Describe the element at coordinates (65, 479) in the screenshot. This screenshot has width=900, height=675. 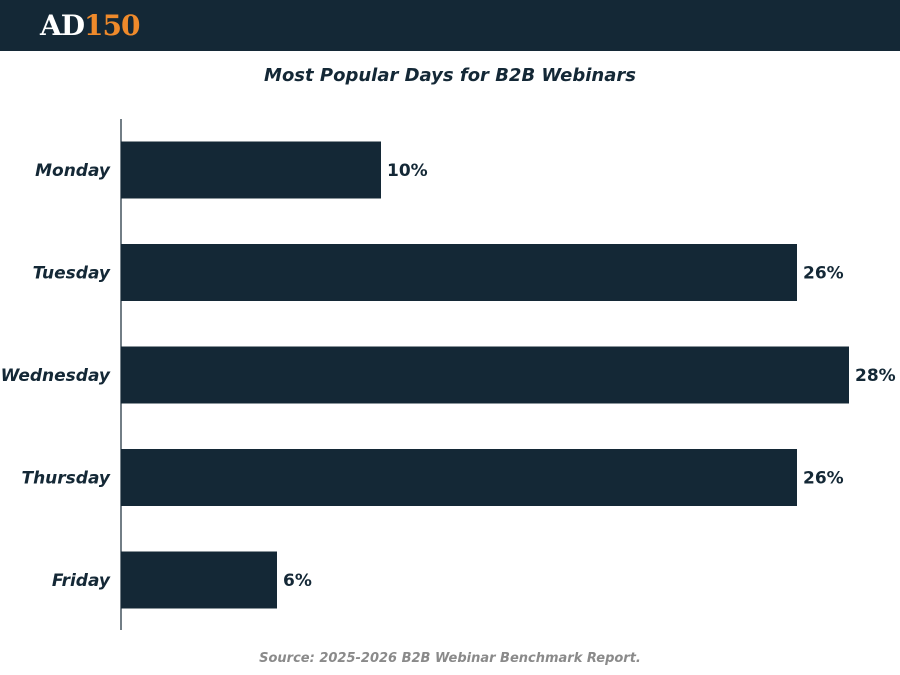
I see `category-label-thursday: Thursday` at that location.